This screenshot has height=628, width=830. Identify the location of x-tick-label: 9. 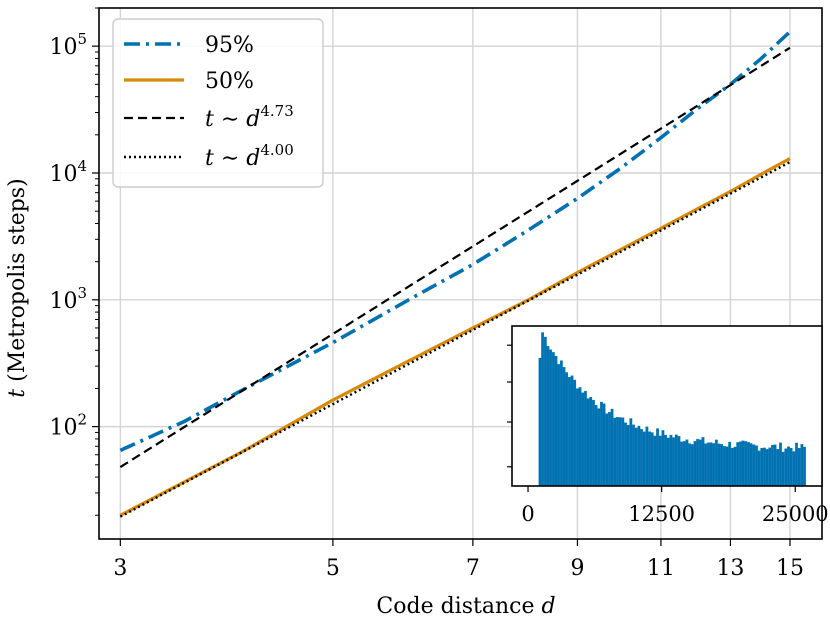
(577, 568).